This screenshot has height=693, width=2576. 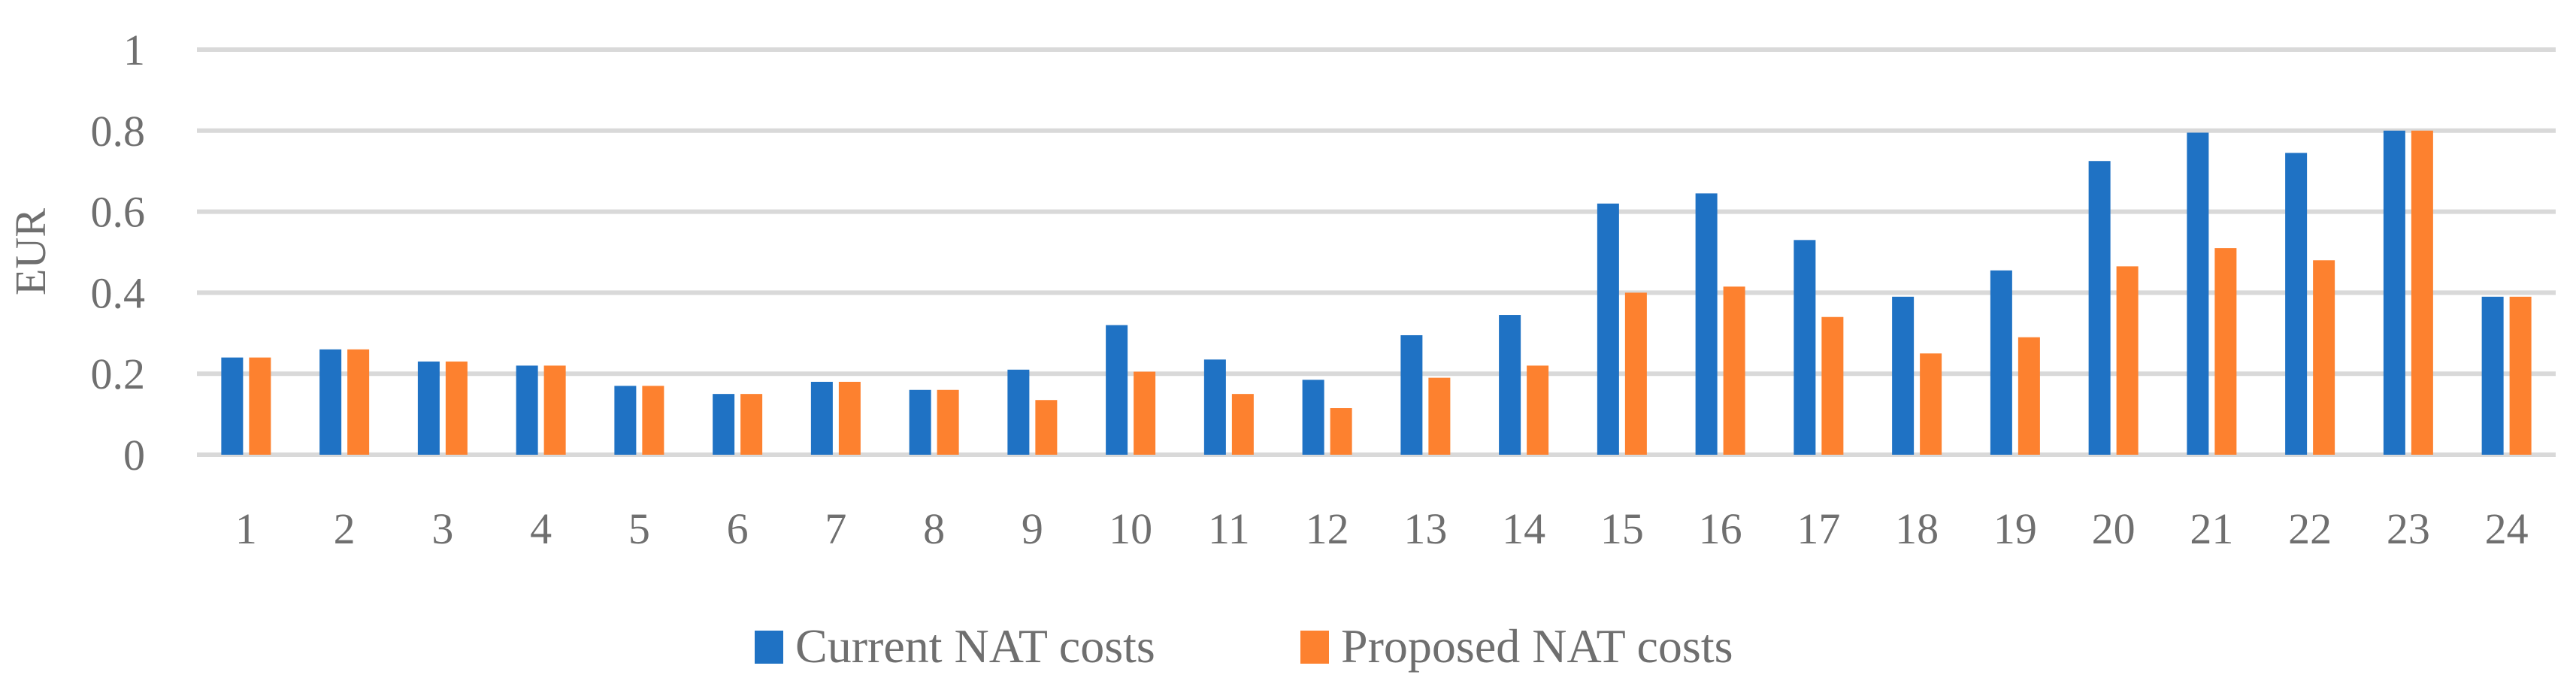 What do you see at coordinates (118, 292) in the screenshot?
I see `y-tick-label: 0.4` at bounding box center [118, 292].